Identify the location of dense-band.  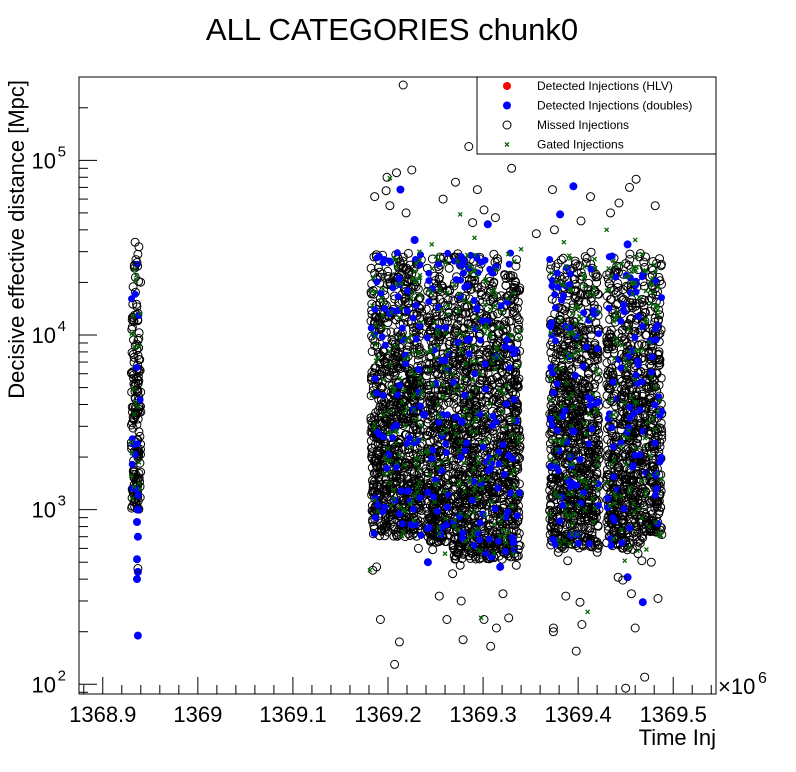
(486, 406).